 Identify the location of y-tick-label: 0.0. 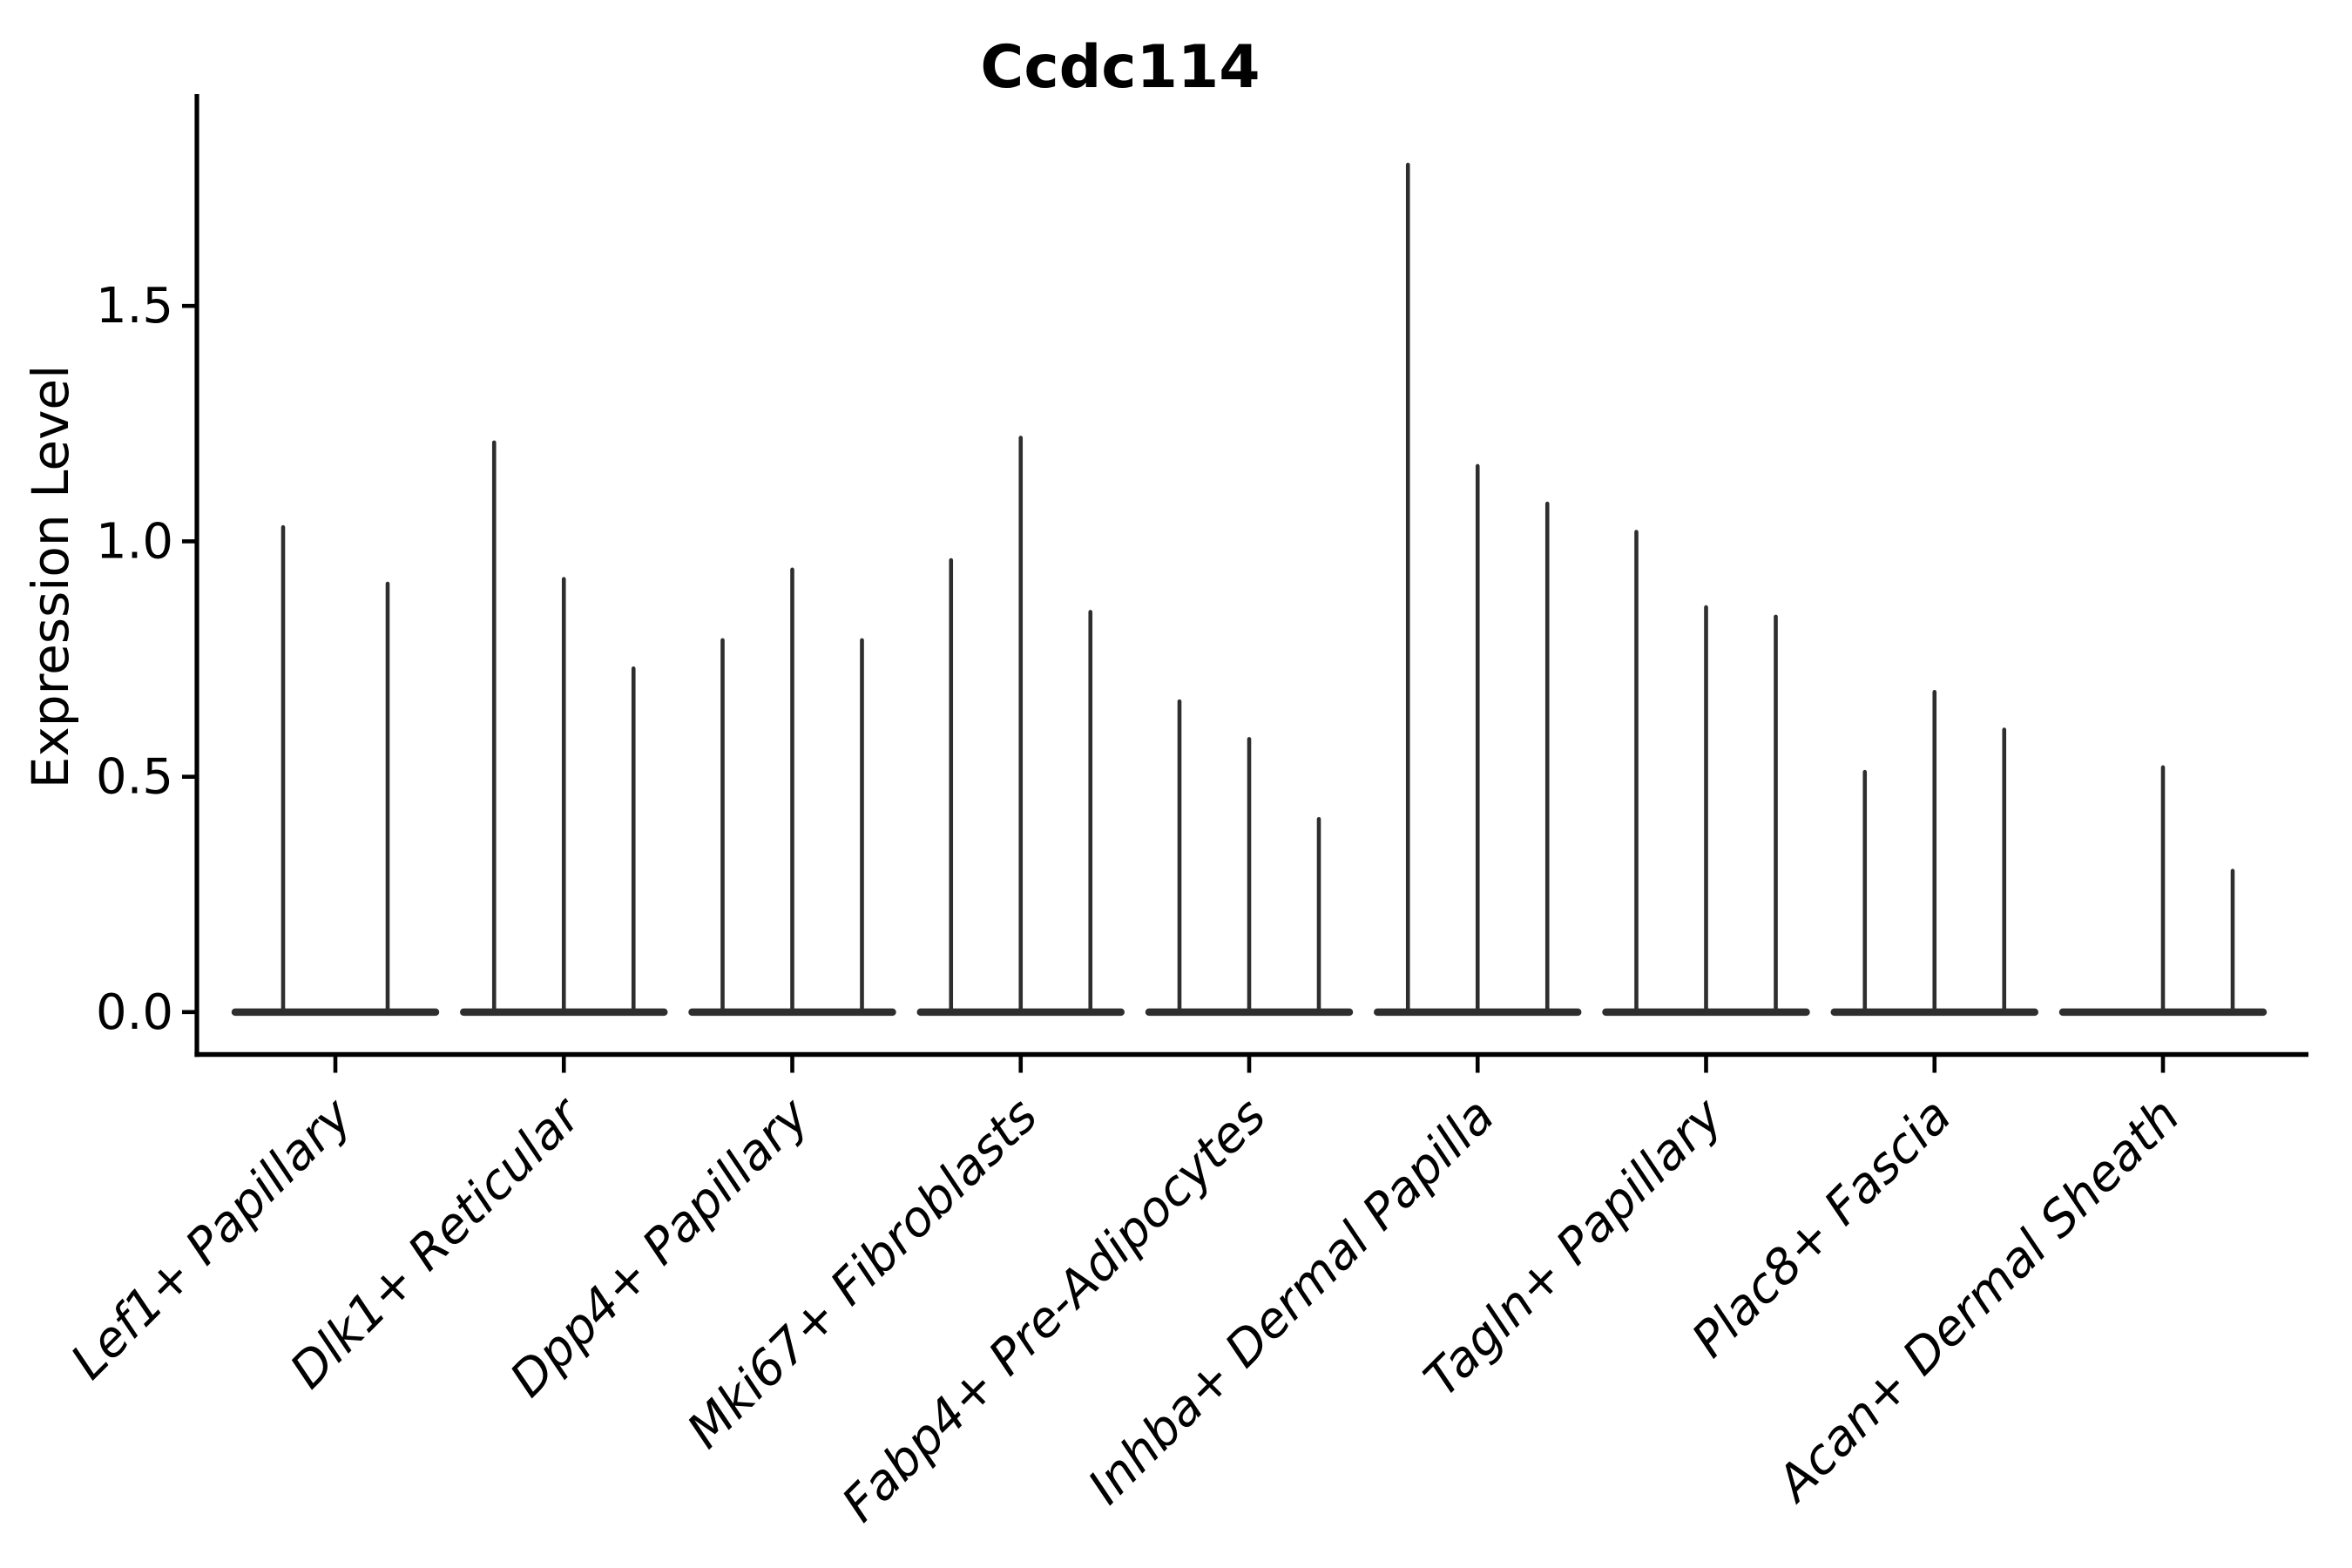
(134, 1013).